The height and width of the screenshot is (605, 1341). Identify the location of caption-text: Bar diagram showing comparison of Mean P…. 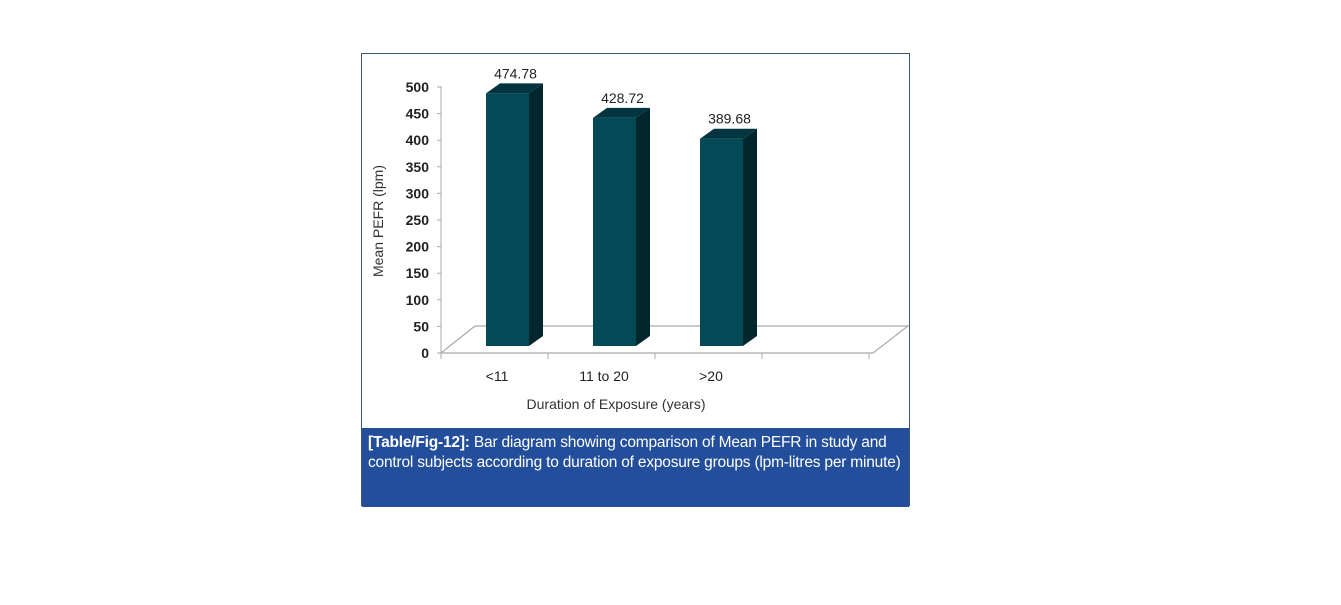
(634, 452).